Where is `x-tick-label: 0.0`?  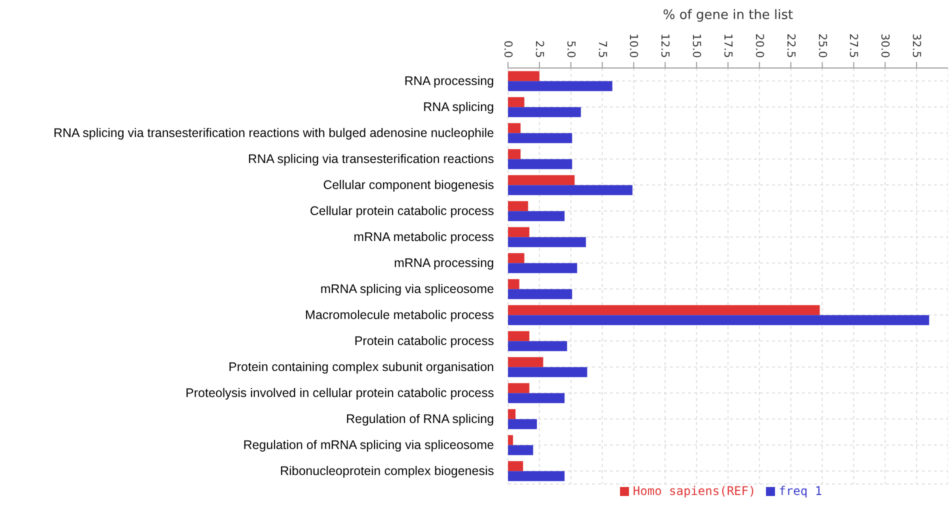 x-tick-label: 0.0 is located at coordinates (508, 49).